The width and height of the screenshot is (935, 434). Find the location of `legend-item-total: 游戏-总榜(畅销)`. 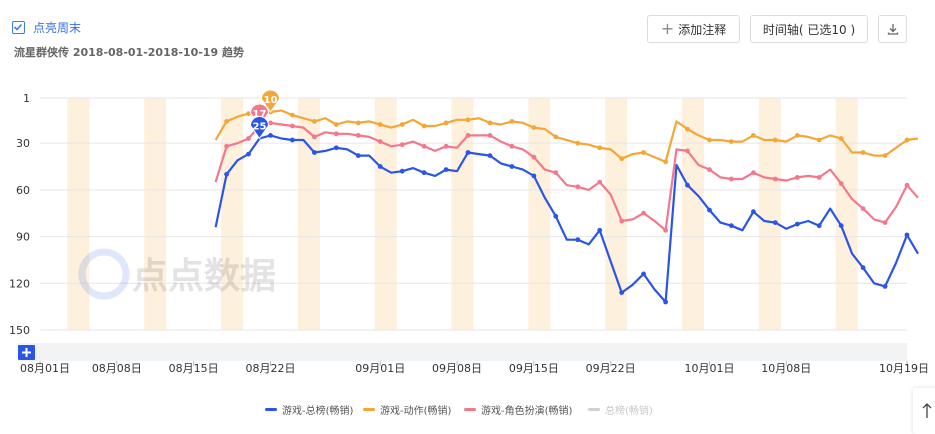

legend-item-total: 游戏-总榜(畅销) is located at coordinates (309, 409).